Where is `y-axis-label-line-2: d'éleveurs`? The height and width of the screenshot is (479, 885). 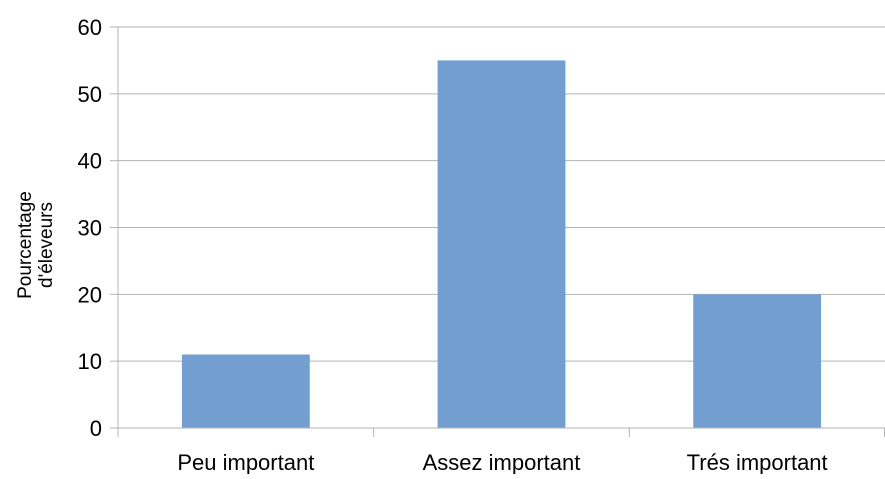
y-axis-label-line-2: d'éleveurs is located at coordinates (46, 245).